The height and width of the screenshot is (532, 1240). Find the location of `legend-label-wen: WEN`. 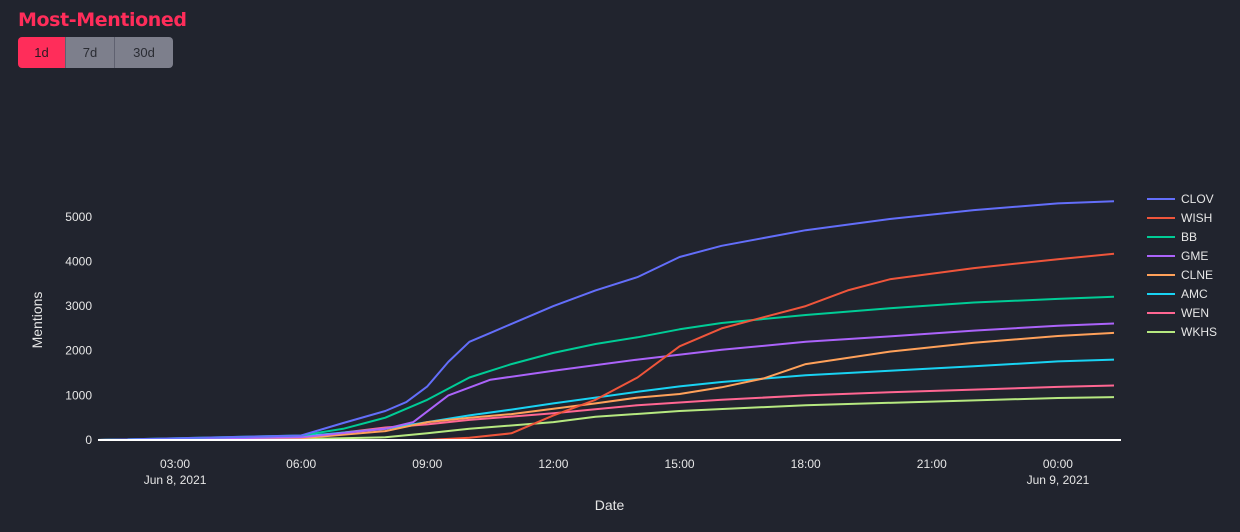

legend-label-wen: WEN is located at coordinates (1195, 313).